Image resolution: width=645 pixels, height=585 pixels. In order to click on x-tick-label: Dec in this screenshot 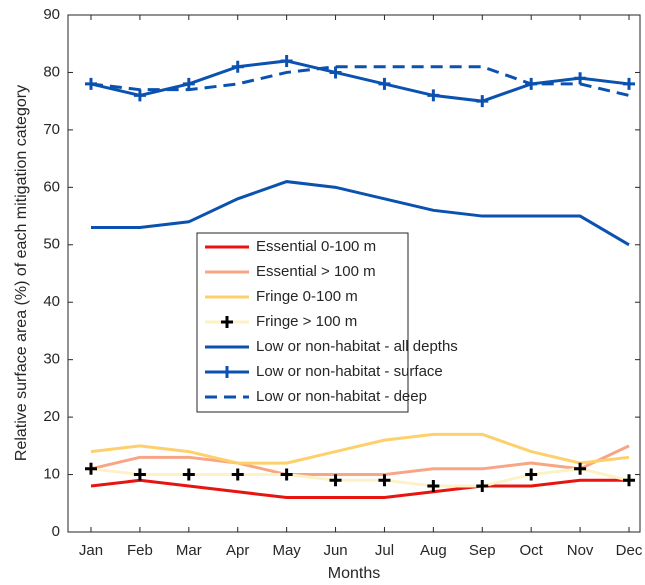, I will do `click(629, 550)`.